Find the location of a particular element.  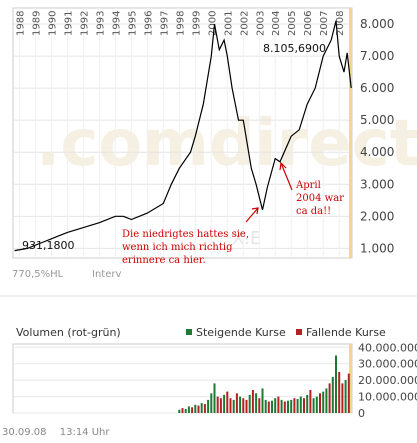

volume-current-marker is located at coordinates (350, 378).